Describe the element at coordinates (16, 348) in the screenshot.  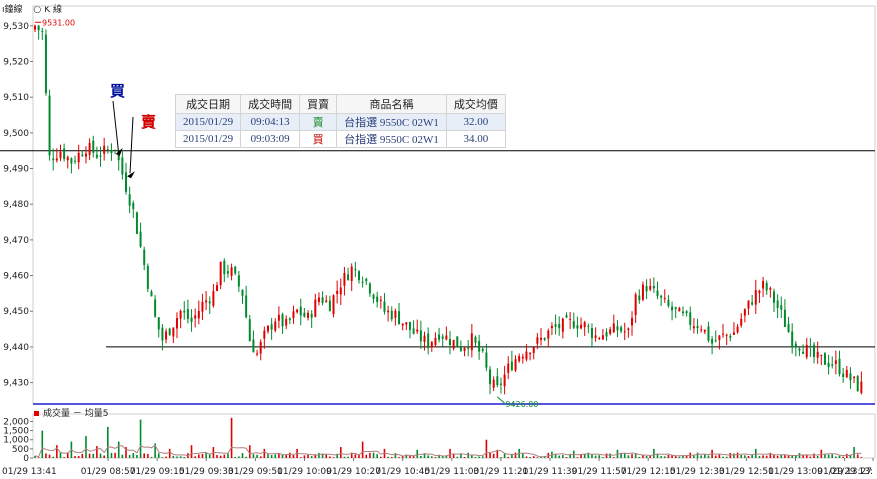
I see `price-tick-label: 9,440` at that location.